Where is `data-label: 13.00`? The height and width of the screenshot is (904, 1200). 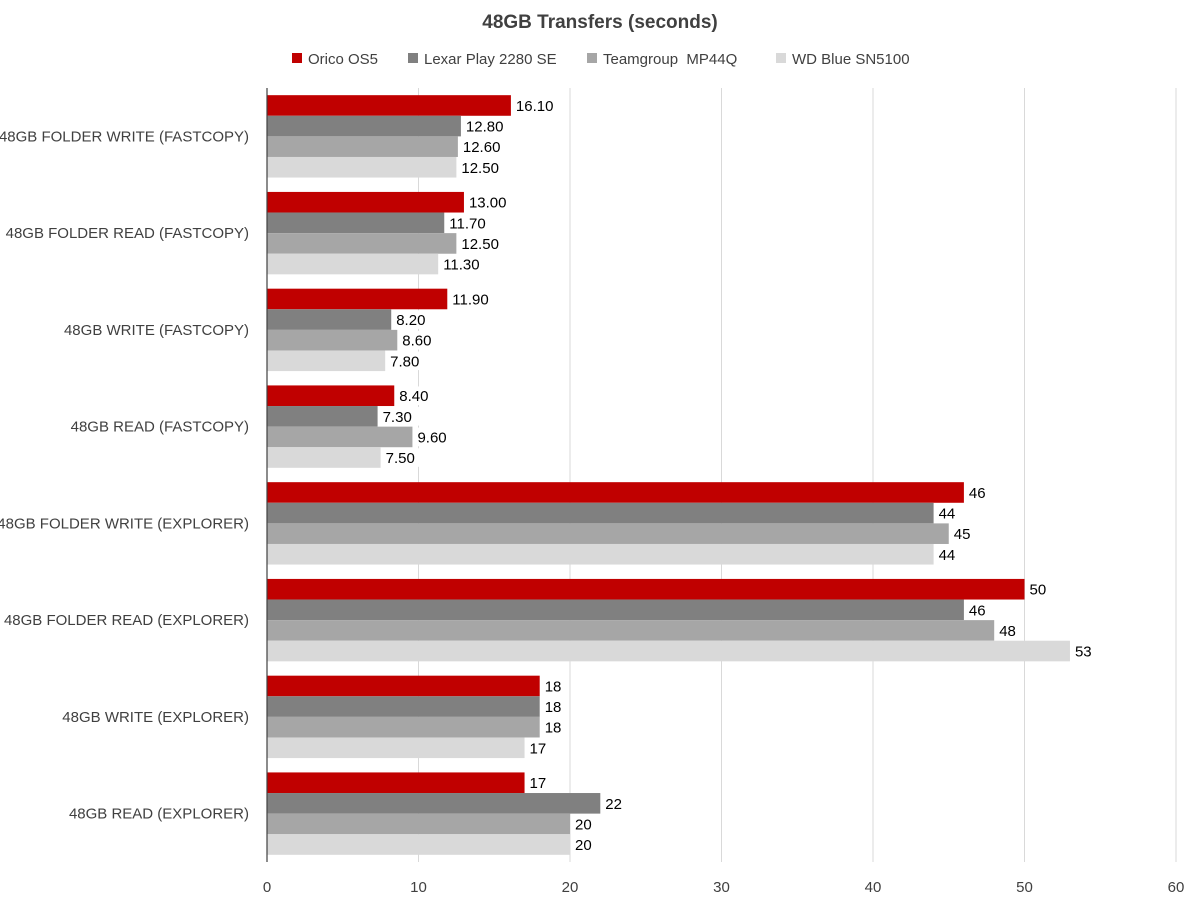
data-label: 13.00 is located at coordinates (488, 203).